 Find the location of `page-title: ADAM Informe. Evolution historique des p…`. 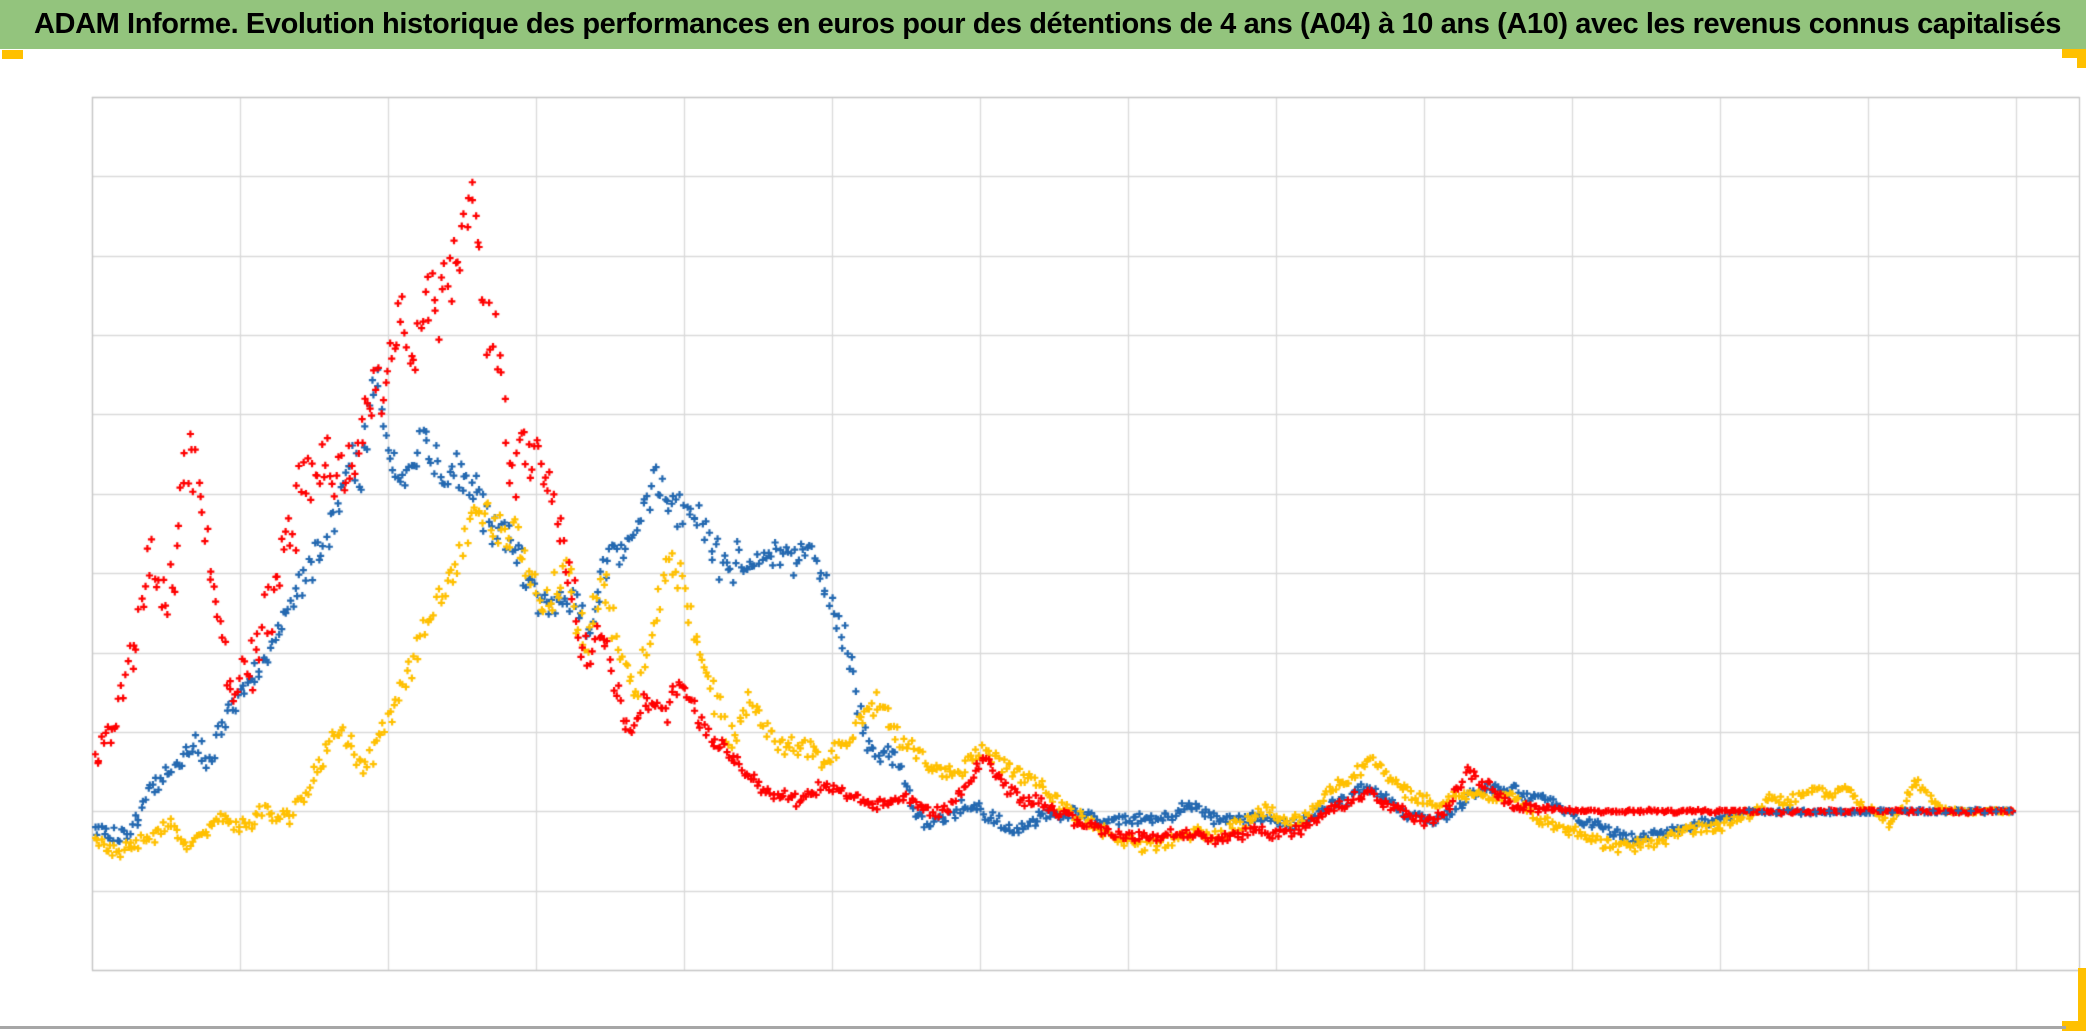

page-title: ADAM Informe. Evolution historique des p… is located at coordinates (1047, 24).